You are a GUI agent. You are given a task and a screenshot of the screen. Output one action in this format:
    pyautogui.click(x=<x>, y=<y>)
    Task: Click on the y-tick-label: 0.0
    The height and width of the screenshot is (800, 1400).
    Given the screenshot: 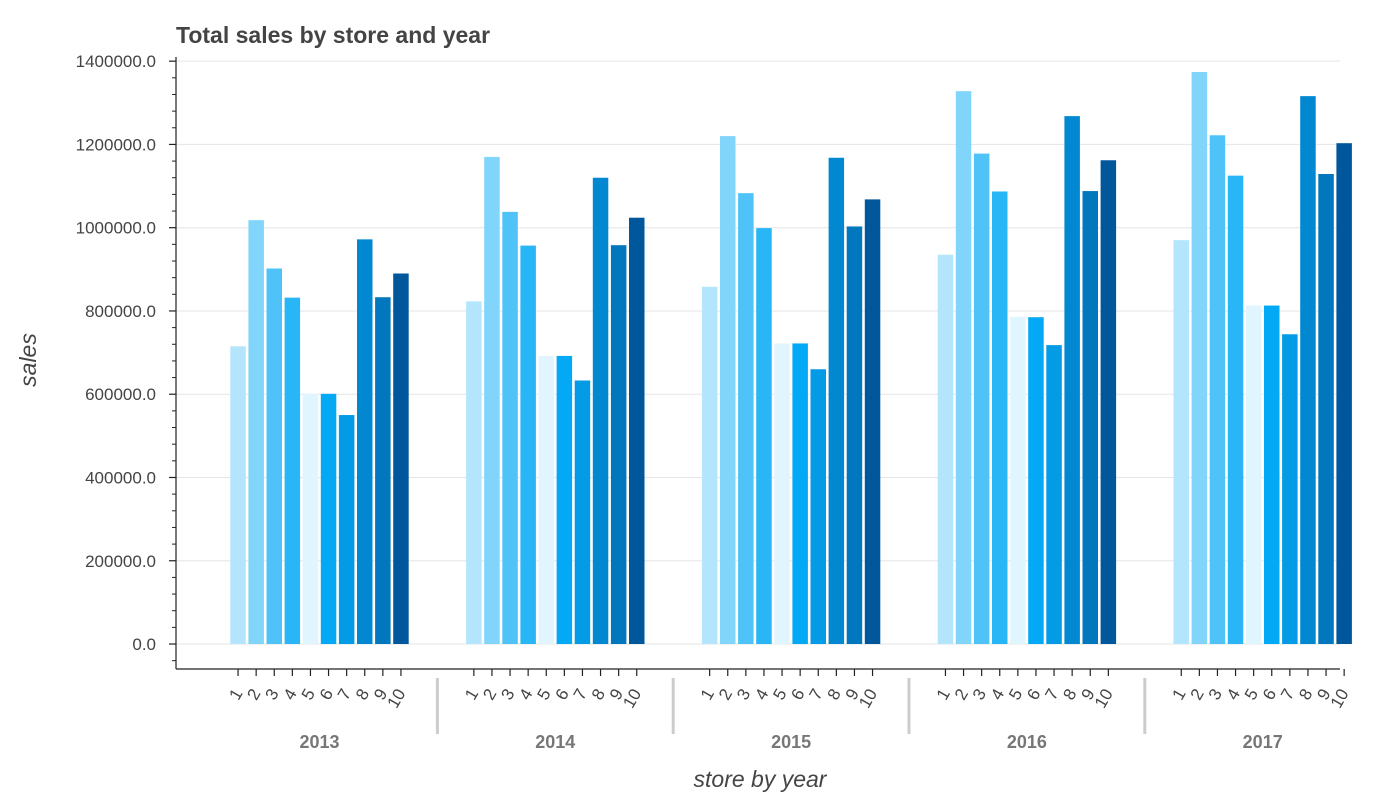 What is the action you would take?
    pyautogui.click(x=144, y=644)
    